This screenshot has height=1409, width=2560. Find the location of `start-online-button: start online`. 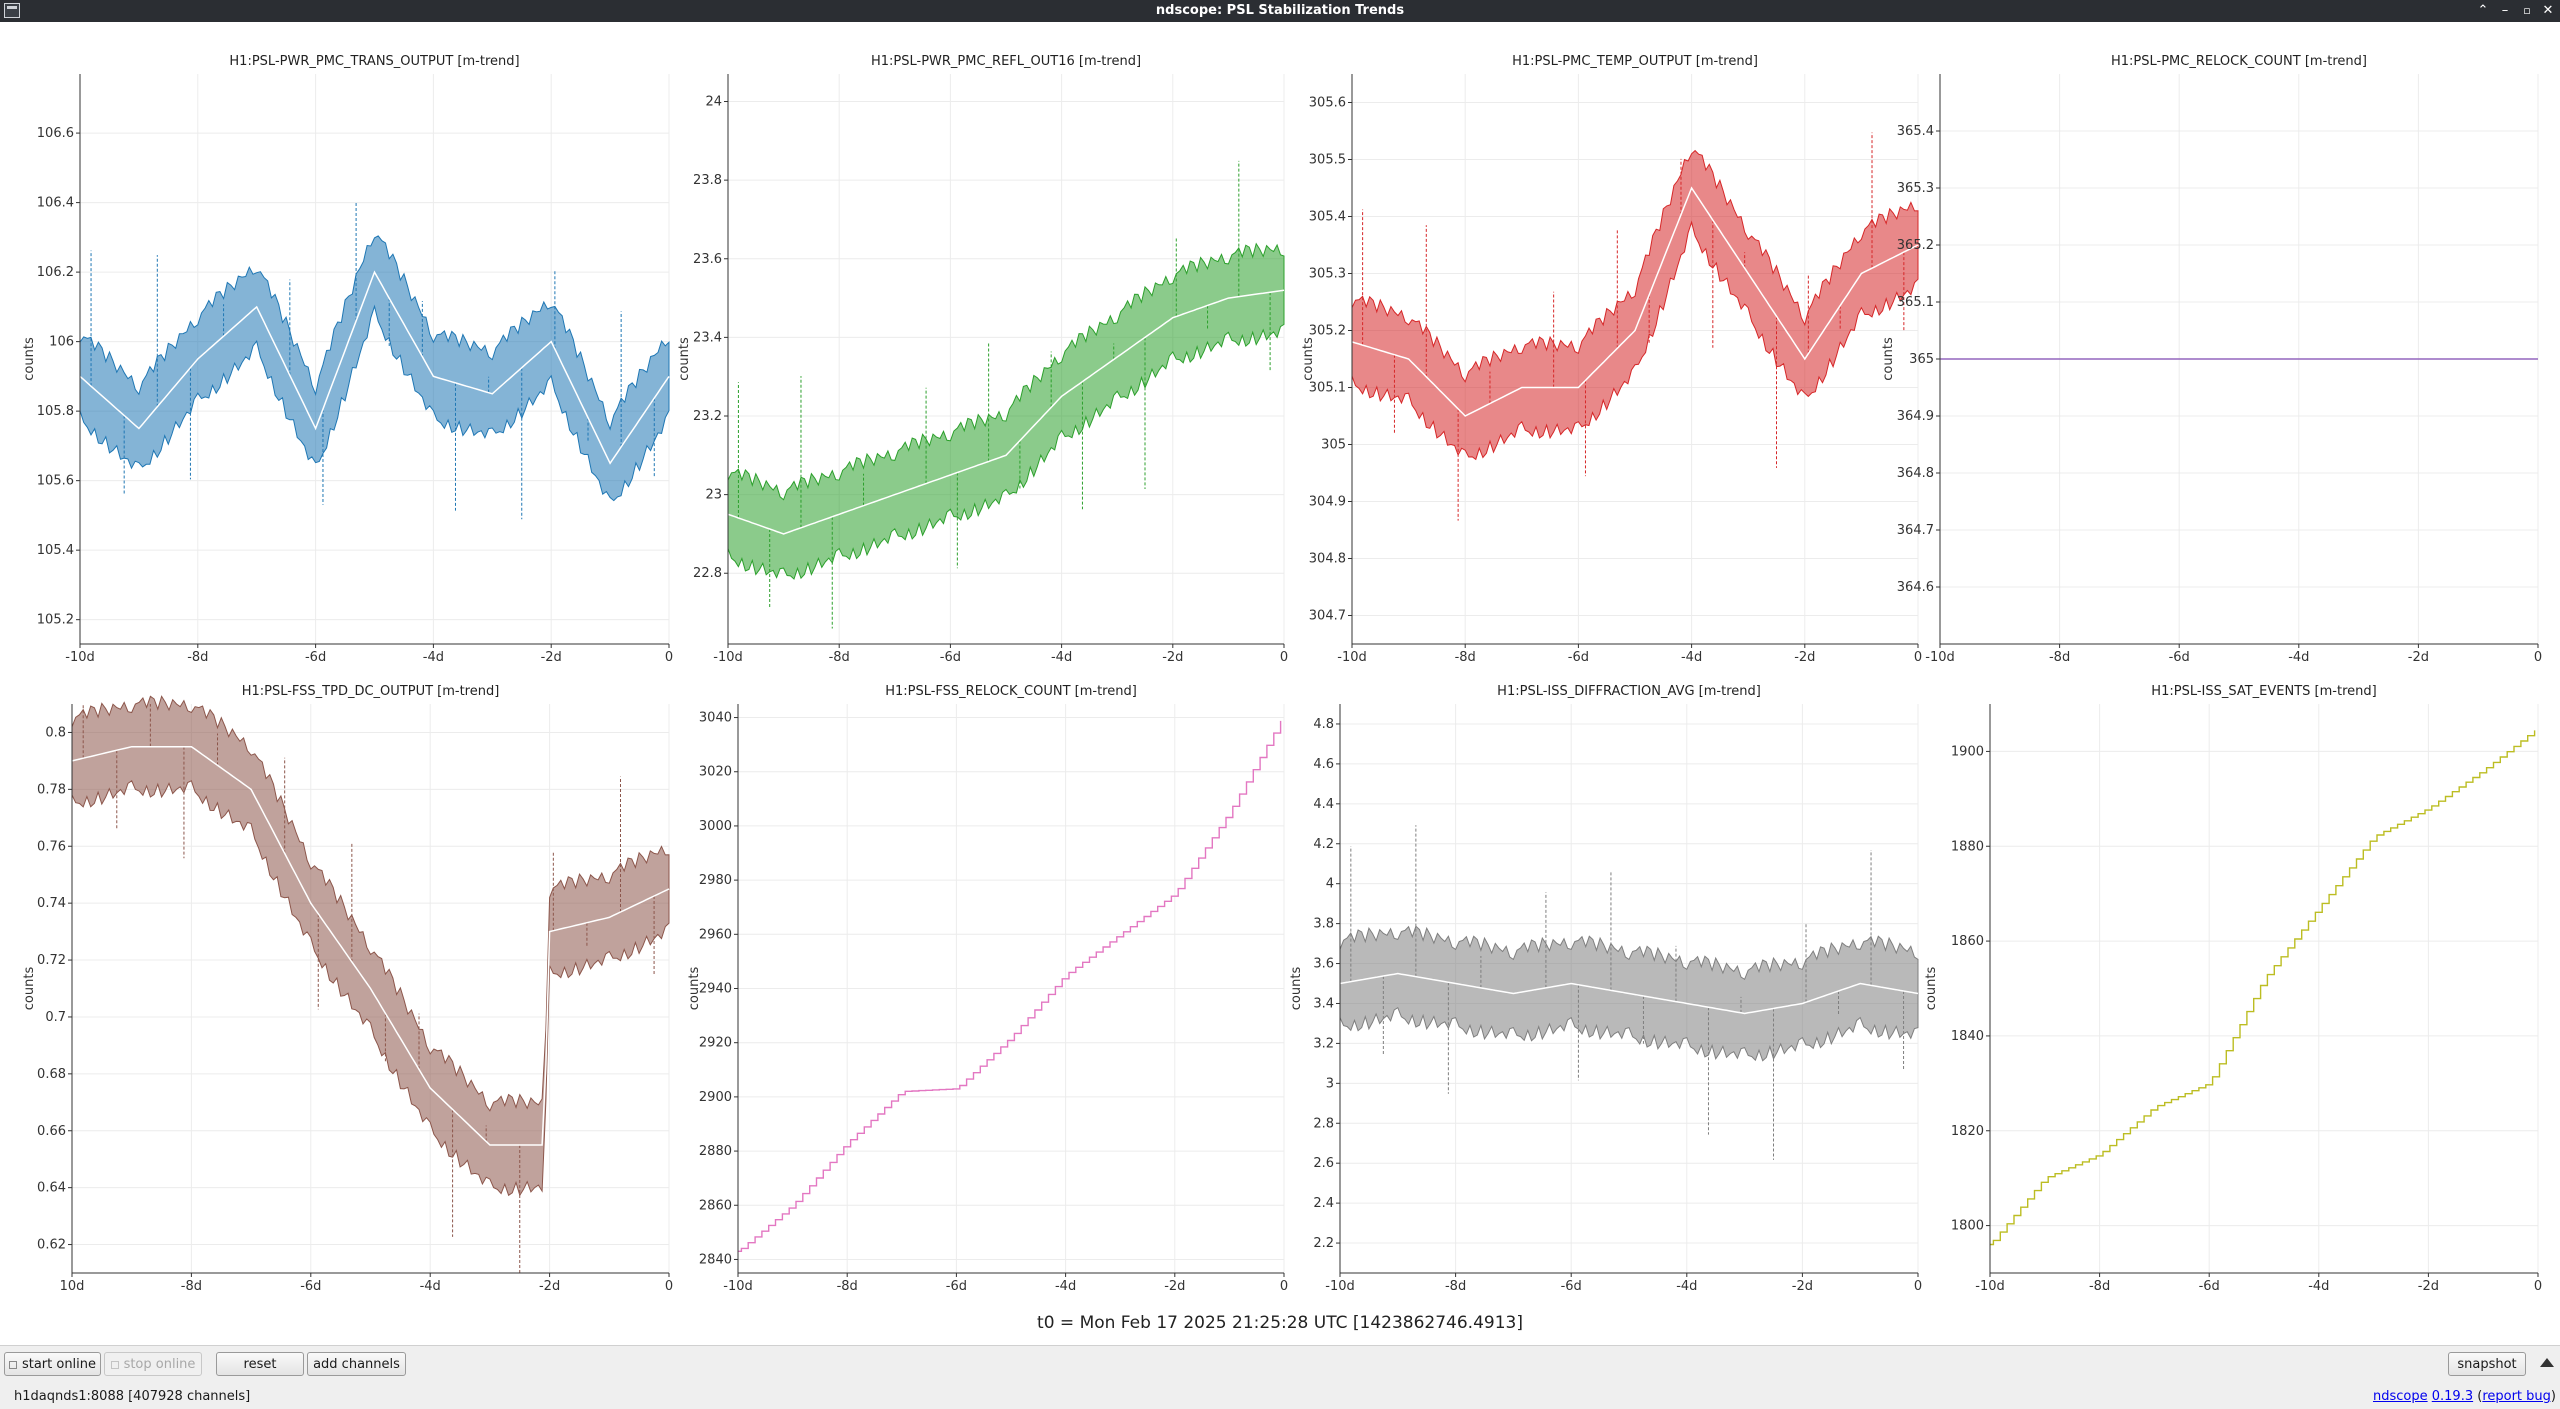

start-online-button: start online is located at coordinates (52, 1364).